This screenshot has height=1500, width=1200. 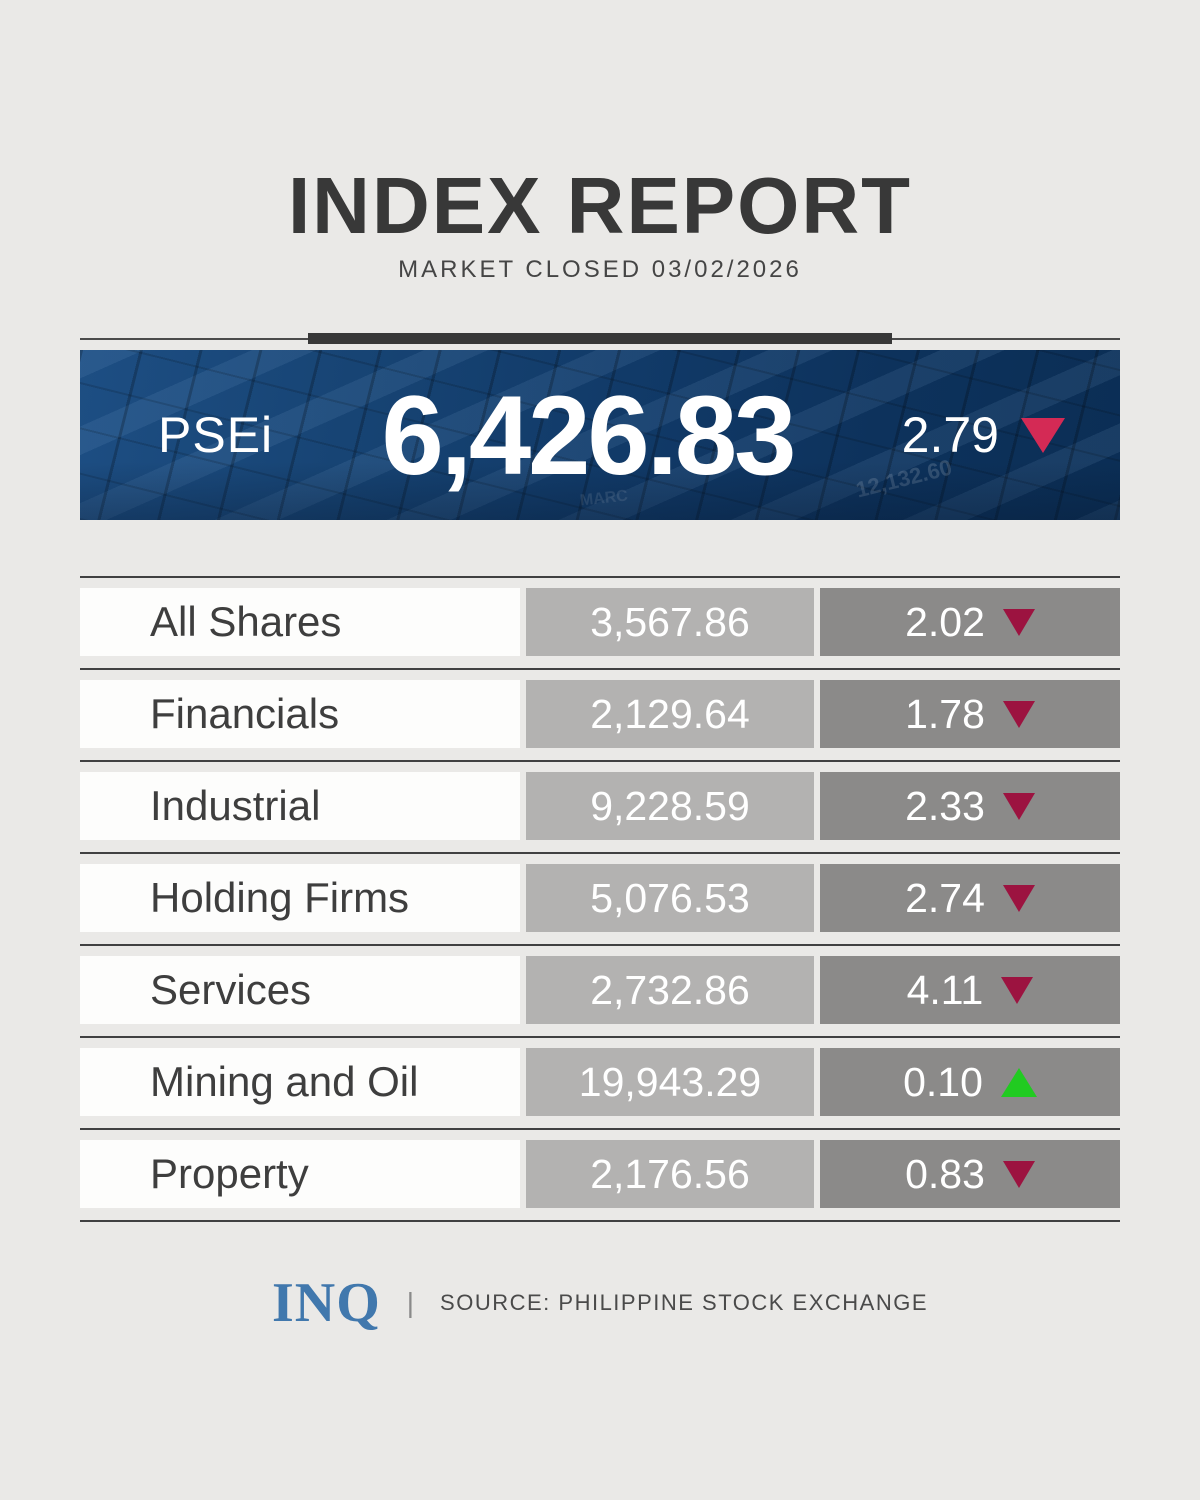 I want to click on row-value-cell: 2,732.86, so click(x=670, y=990).